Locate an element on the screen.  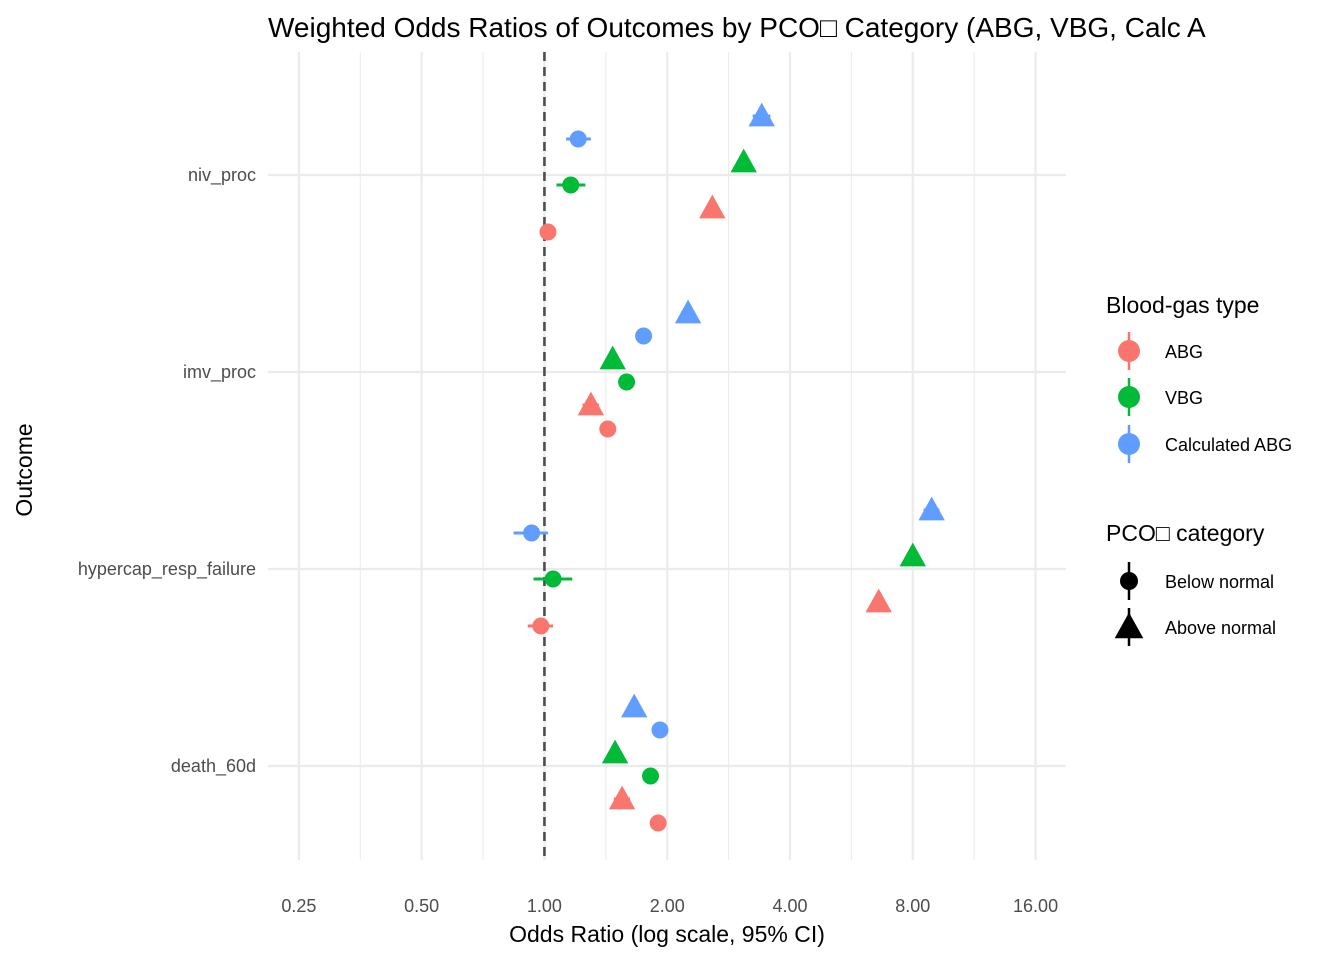
x-tick-label: 16.00 is located at coordinates (1035, 906).